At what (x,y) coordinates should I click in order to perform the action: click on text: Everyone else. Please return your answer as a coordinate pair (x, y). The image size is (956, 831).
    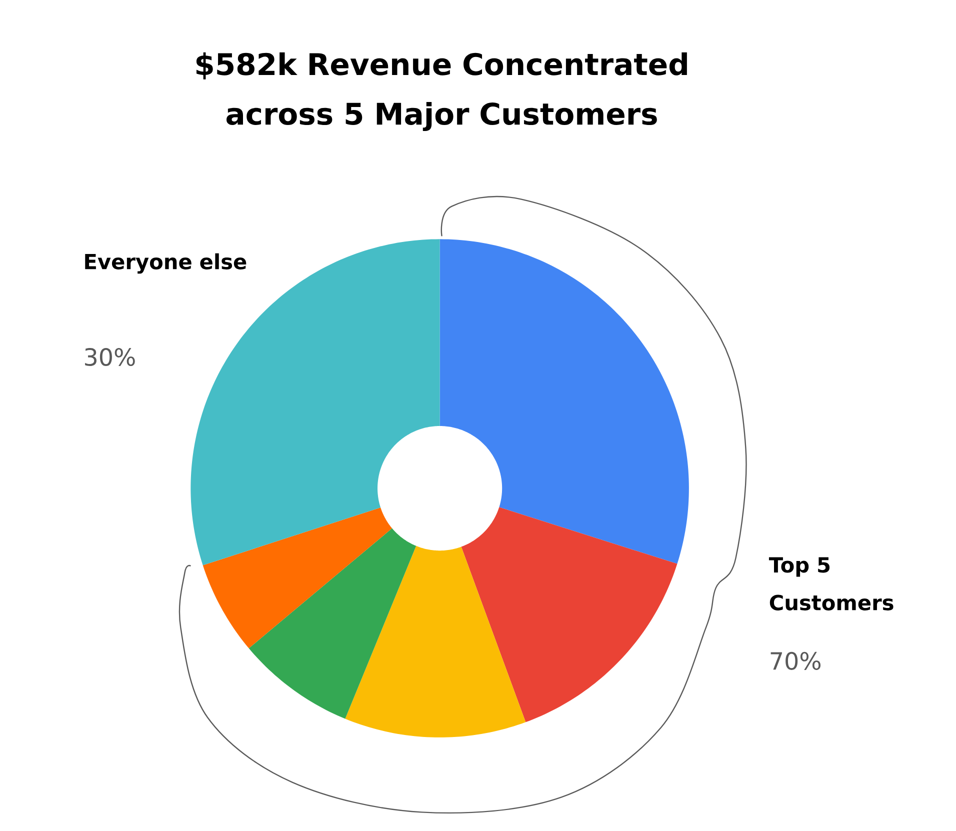
    Looking at the image, I should click on (165, 263).